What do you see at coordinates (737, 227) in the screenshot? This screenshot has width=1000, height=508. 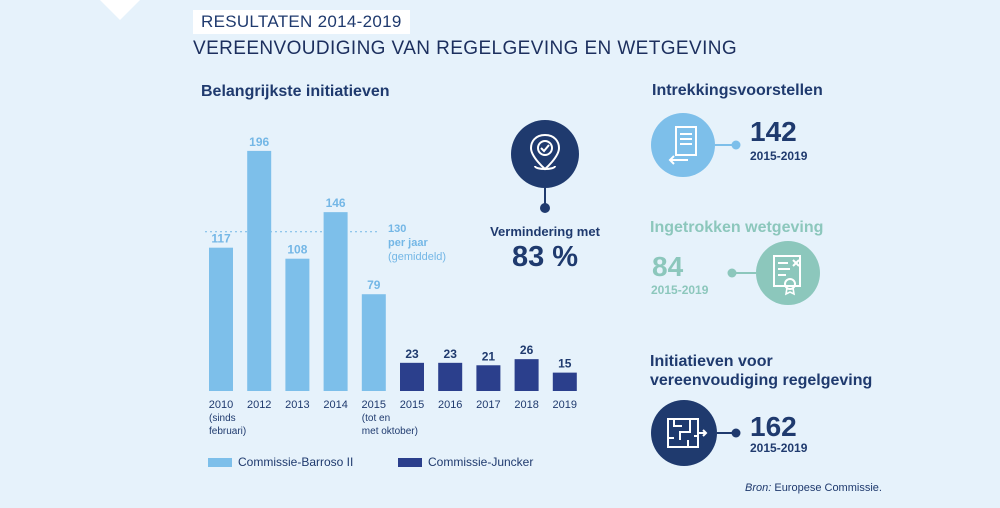 I see `stat-title-withdrawn: Ingetrokken wetgeving` at bounding box center [737, 227].